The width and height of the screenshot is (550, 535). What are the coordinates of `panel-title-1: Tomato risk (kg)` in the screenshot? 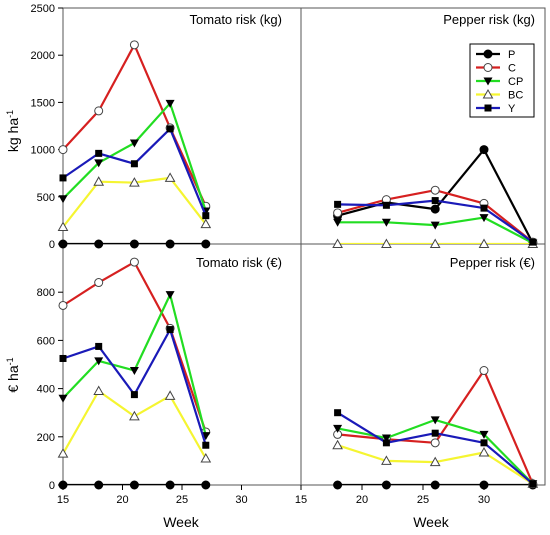 It's located at (236, 19).